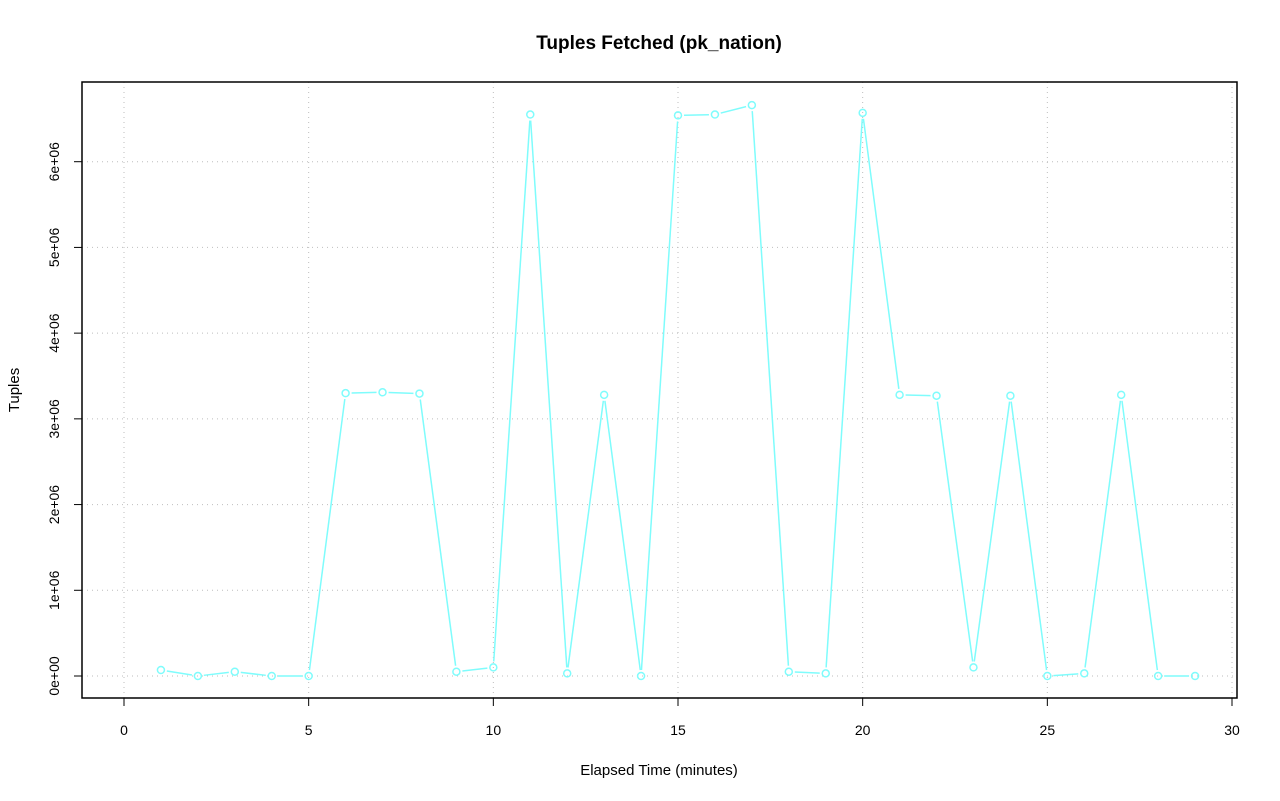 The width and height of the screenshot is (1280, 801). Describe the element at coordinates (680, 718) in the screenshot. I see `x-axis: 0 5 10 15 20 25 30` at that location.